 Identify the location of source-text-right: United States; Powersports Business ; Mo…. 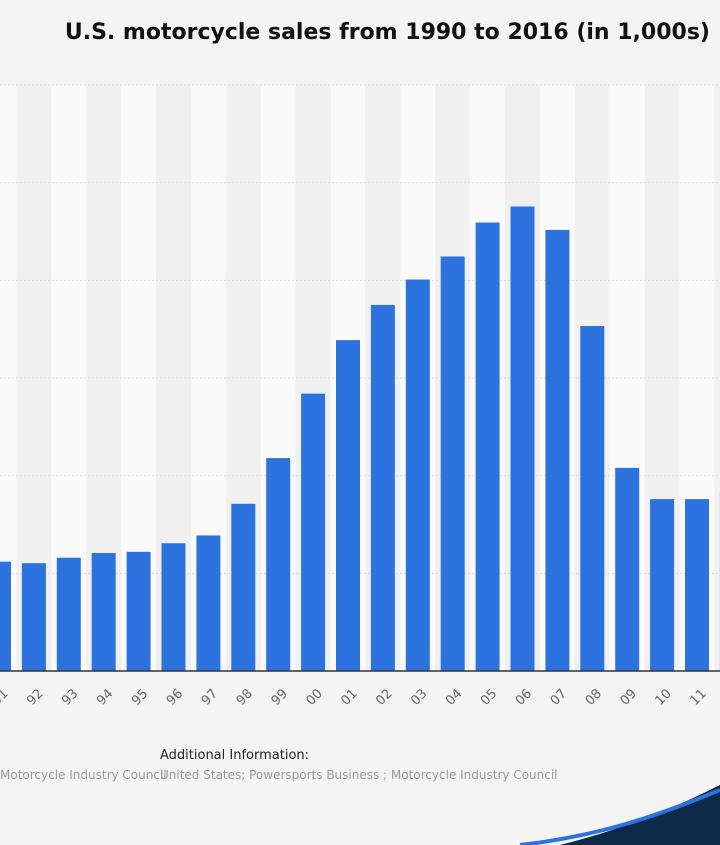
(359, 775).